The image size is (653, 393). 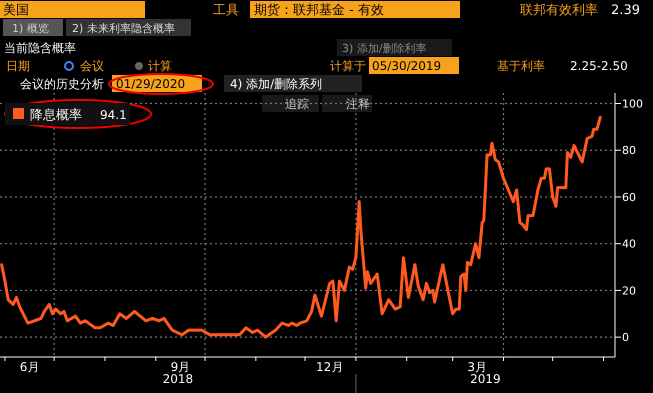 I want to click on text: 2) 未来利率隐含概率, so click(x=123, y=28).